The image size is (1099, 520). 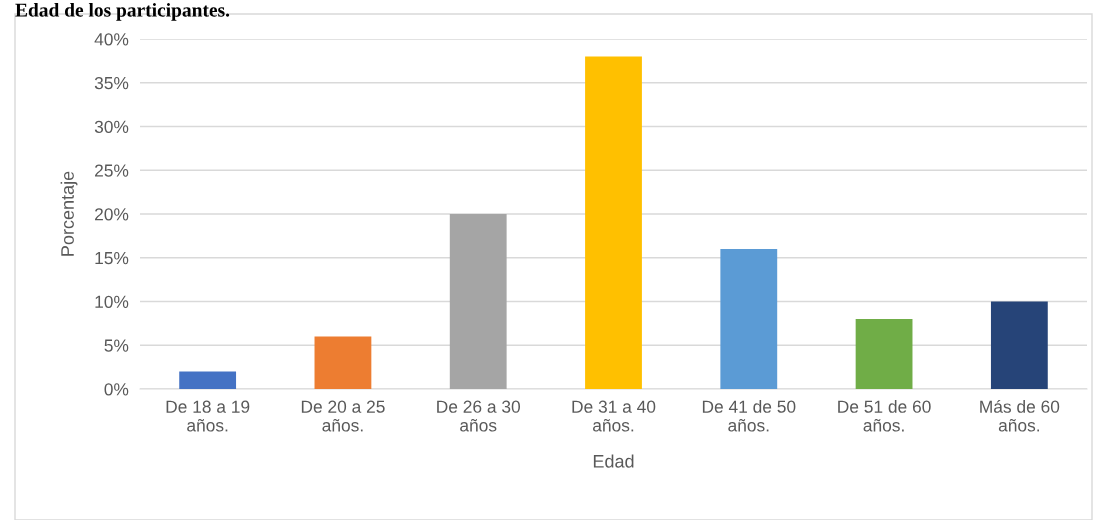 What do you see at coordinates (208, 416) in the screenshot?
I see `x-tick-label: De 18 a 19 años.` at bounding box center [208, 416].